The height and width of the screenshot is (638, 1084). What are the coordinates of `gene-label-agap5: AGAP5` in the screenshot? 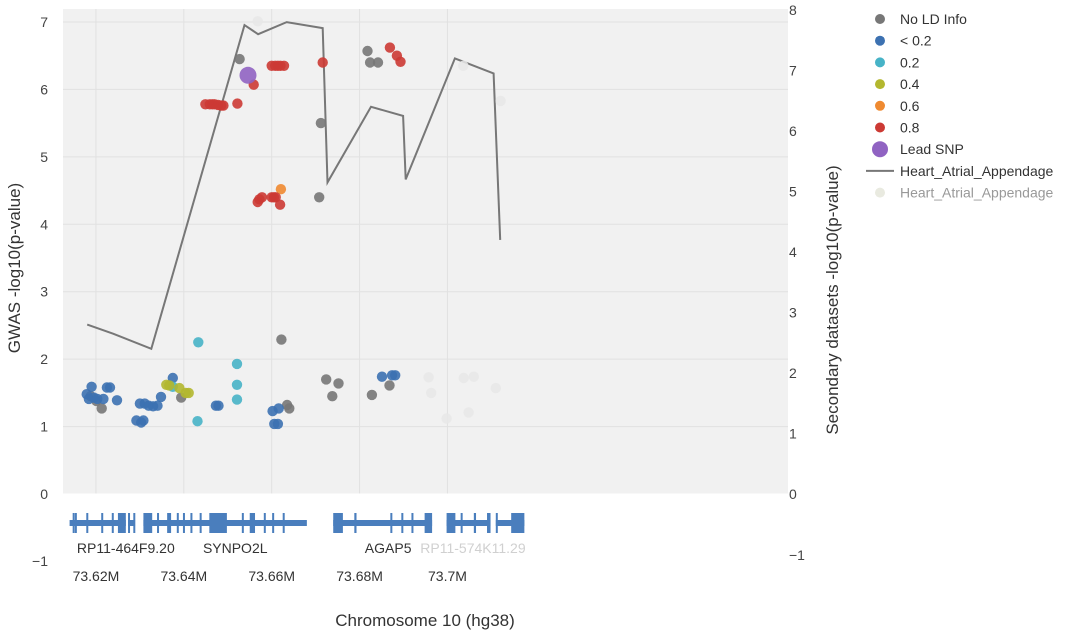 It's located at (388, 548).